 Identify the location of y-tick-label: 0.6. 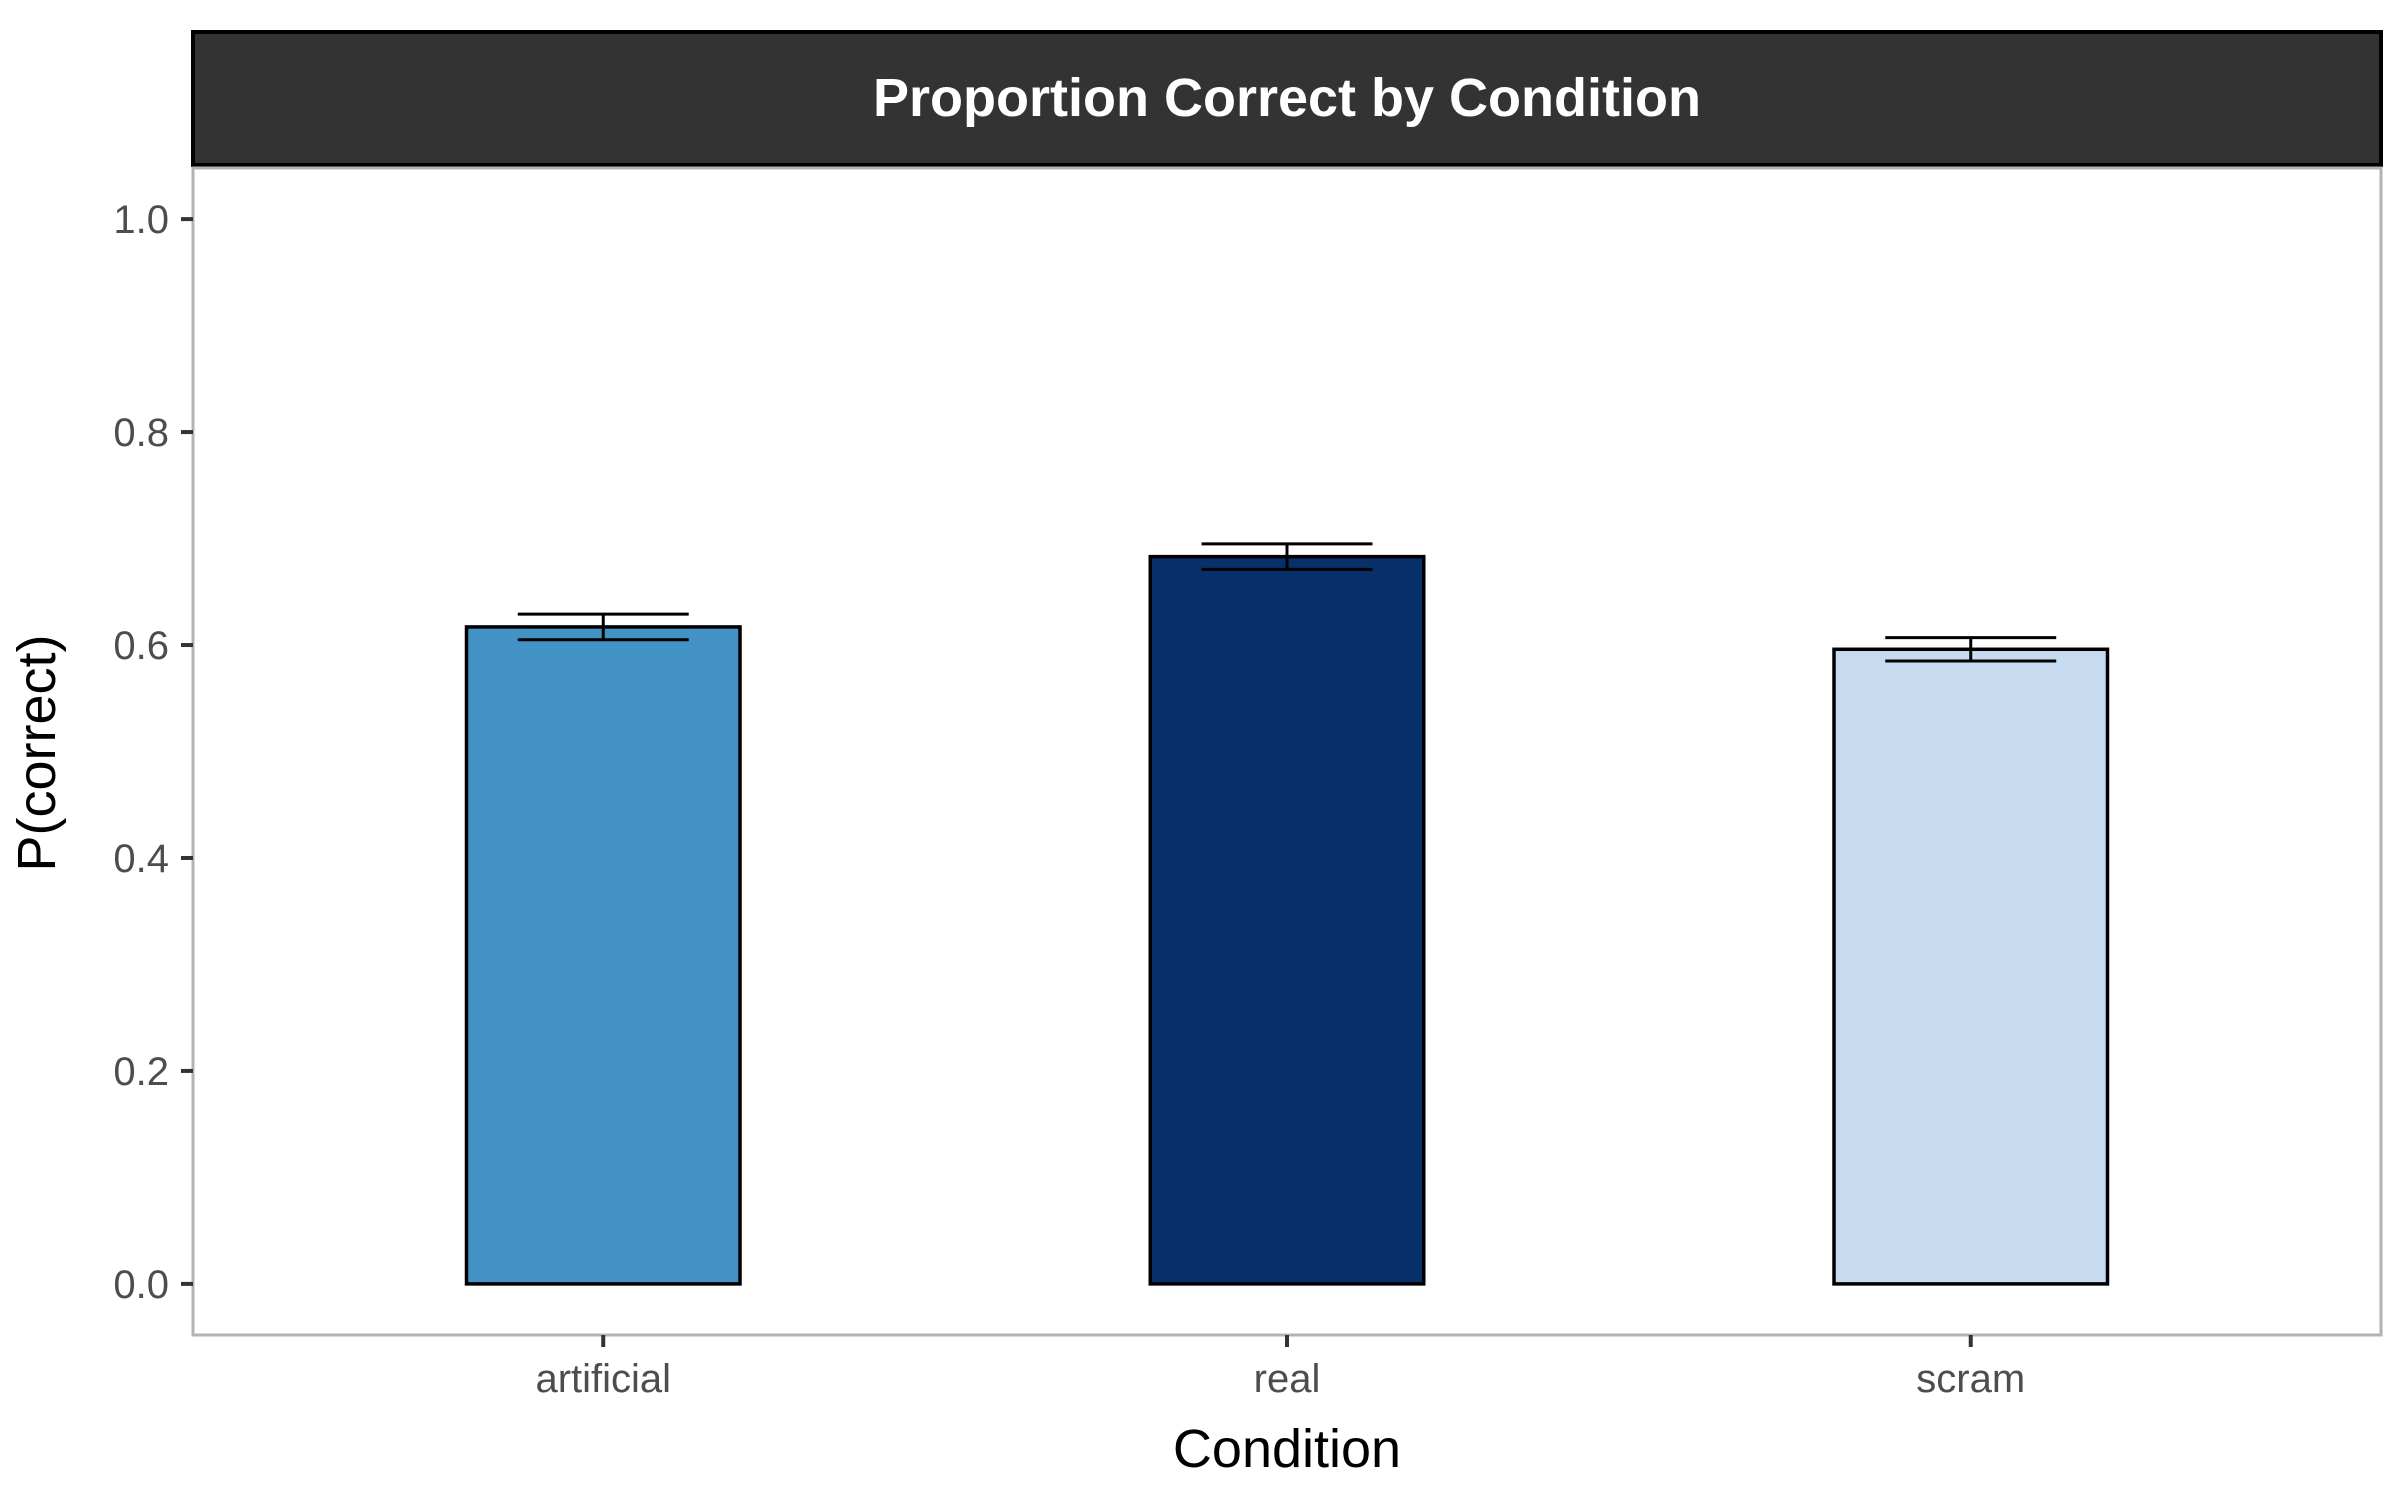
(141, 646).